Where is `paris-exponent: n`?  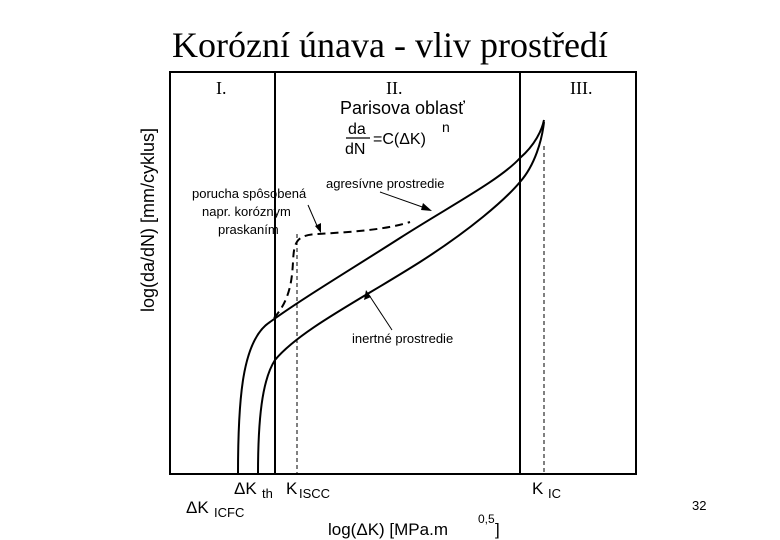
paris-exponent: n is located at coordinates (446, 127).